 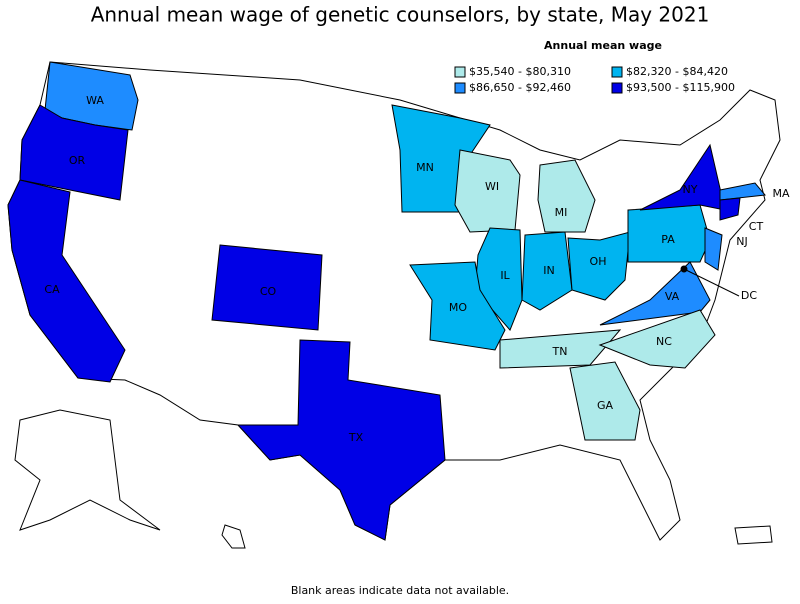 What do you see at coordinates (780, 193) in the screenshot?
I see `state-label: MA` at bounding box center [780, 193].